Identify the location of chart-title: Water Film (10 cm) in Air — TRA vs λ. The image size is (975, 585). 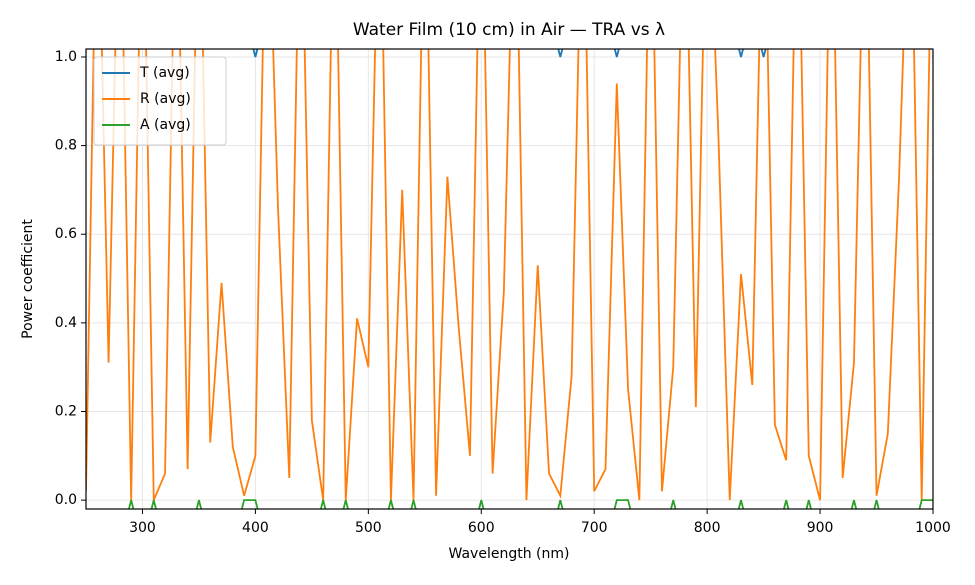
(509, 30).